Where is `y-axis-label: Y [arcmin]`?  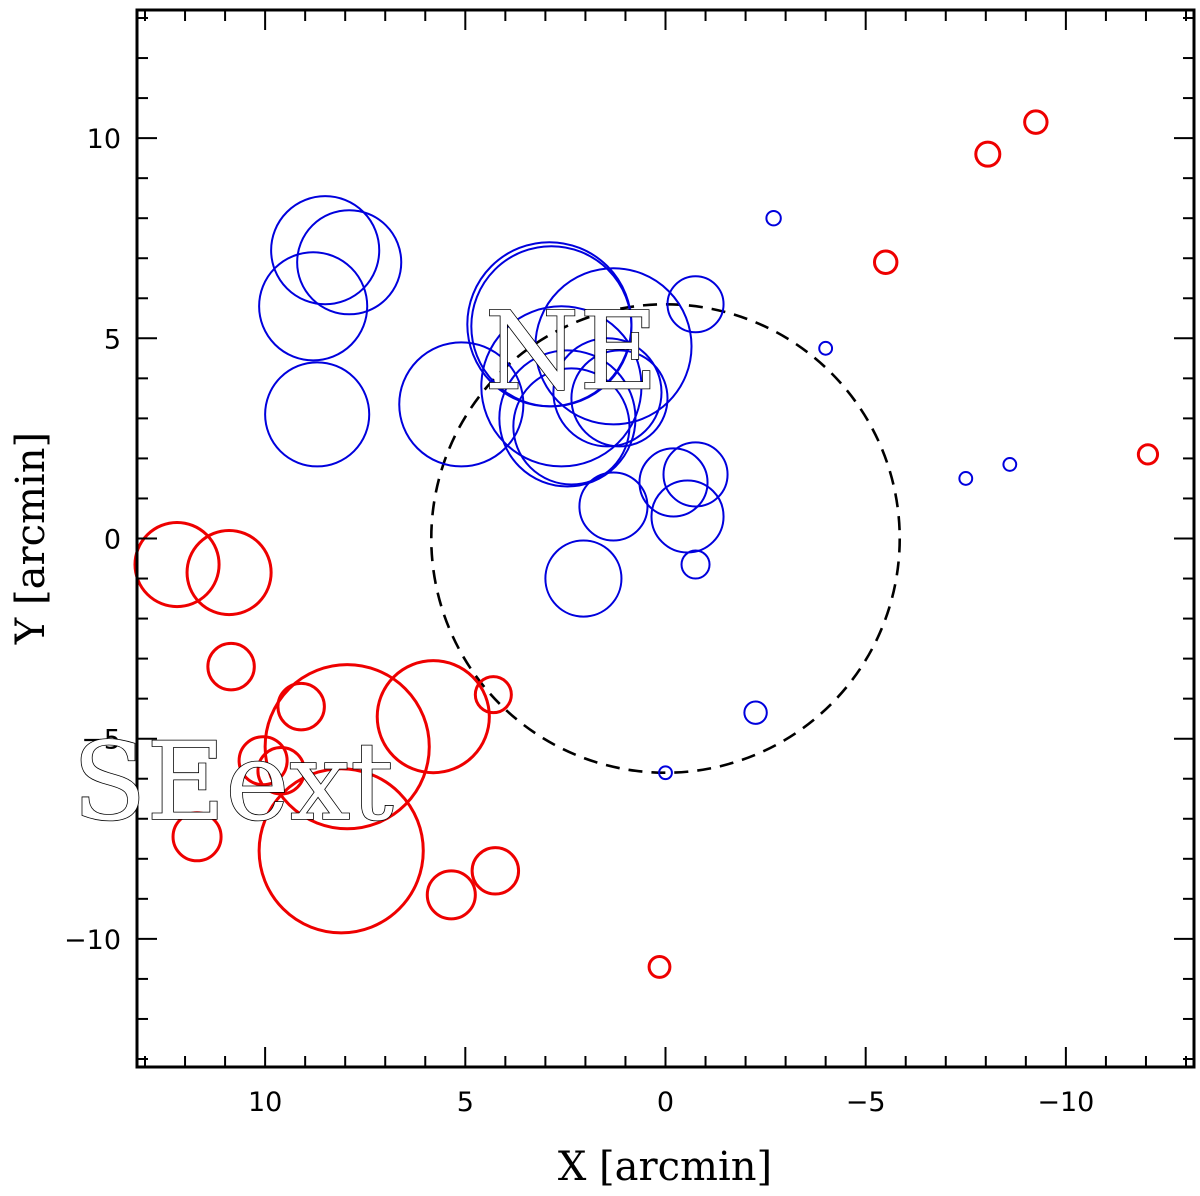
y-axis-label: Y [arcmin] is located at coordinates (31, 538).